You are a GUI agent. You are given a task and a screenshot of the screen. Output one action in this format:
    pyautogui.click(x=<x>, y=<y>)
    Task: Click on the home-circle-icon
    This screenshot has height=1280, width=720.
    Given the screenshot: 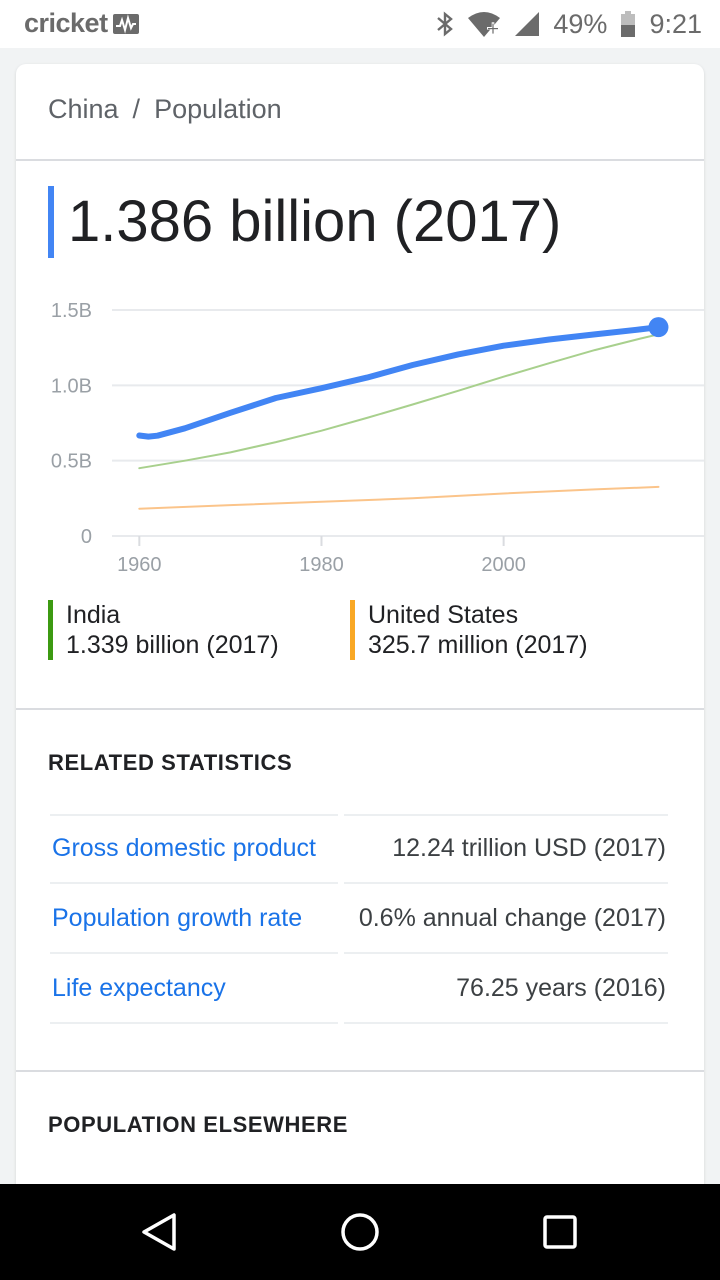 What is the action you would take?
    pyautogui.click(x=360, y=1232)
    